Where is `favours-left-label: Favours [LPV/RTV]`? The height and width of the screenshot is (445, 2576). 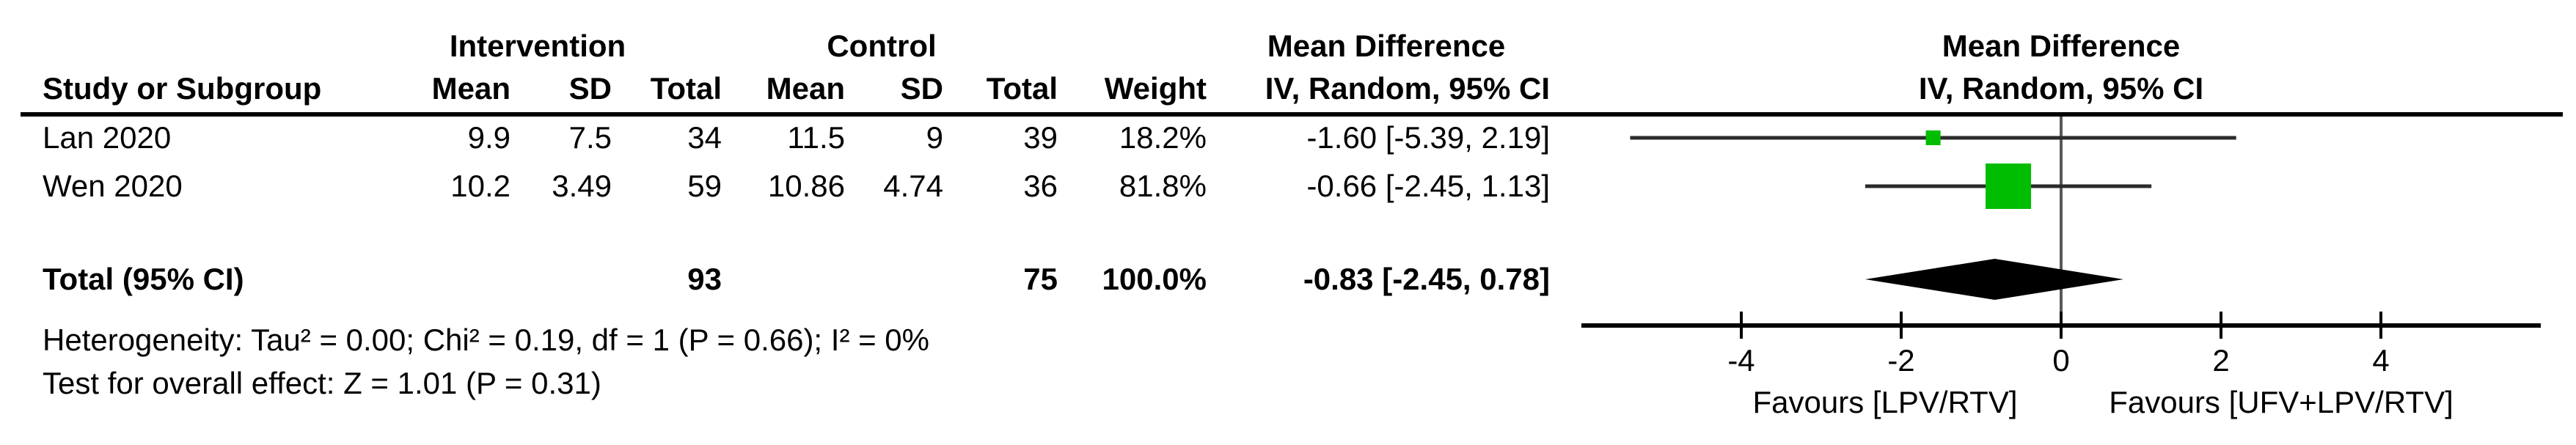
favours-left-label: Favours [LPV/RTV] is located at coordinates (1884, 402).